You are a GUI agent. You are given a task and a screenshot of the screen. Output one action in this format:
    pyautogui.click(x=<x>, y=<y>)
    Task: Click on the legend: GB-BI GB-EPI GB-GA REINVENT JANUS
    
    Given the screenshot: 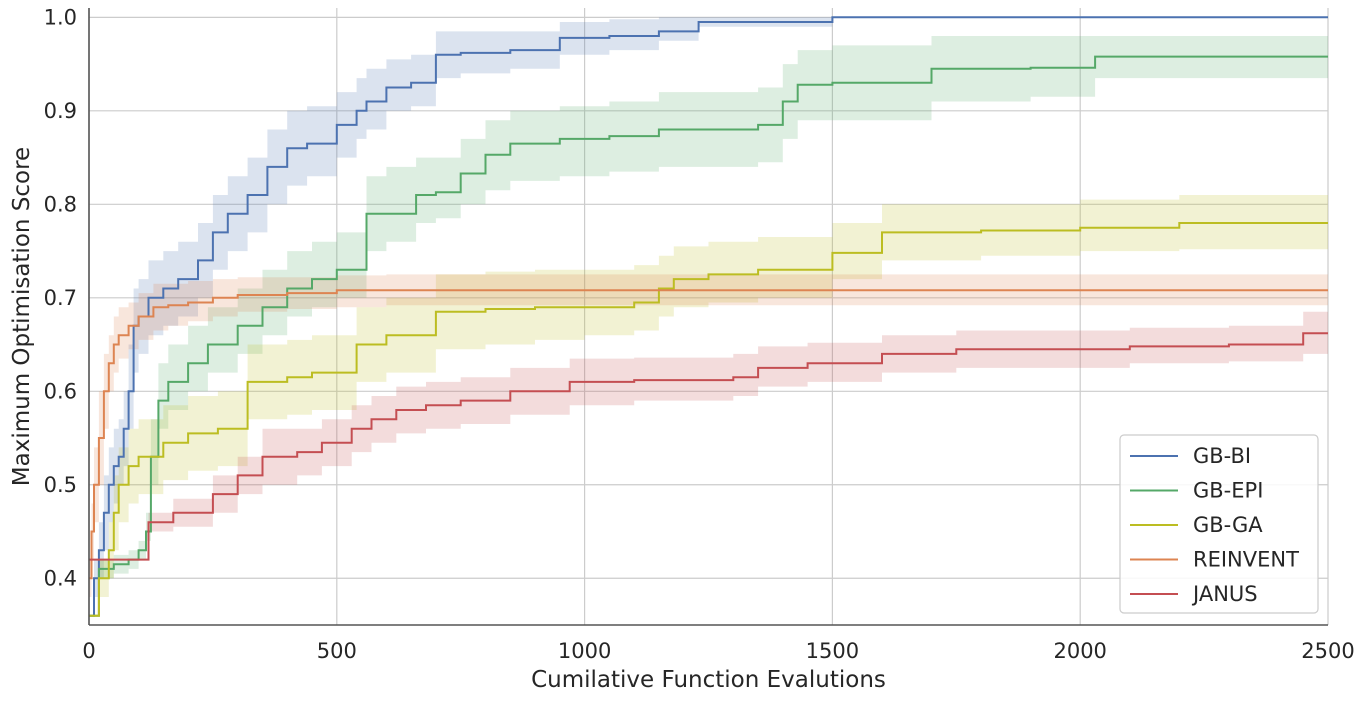 What is the action you would take?
    pyautogui.click(x=1219, y=524)
    